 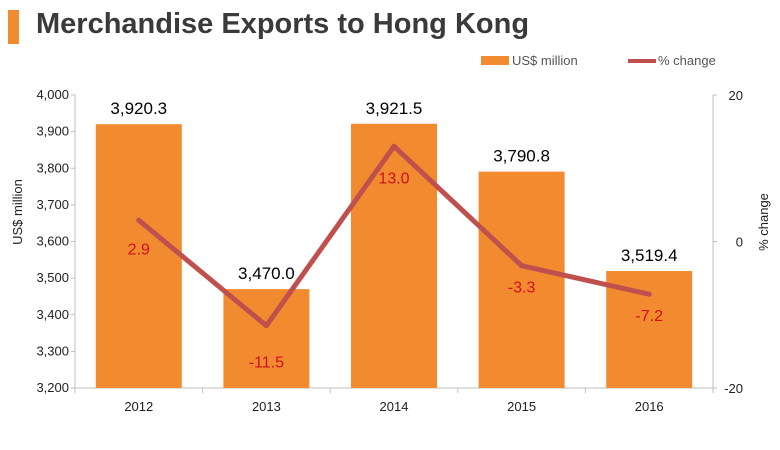 I want to click on x-tick-label: 2014, so click(x=394, y=406).